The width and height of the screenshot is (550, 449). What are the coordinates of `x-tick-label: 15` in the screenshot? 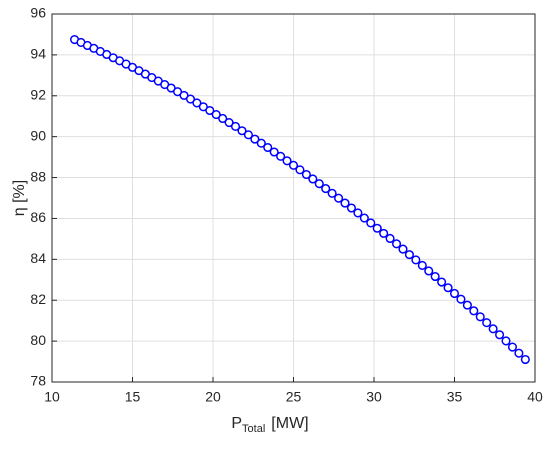 It's located at (133, 397).